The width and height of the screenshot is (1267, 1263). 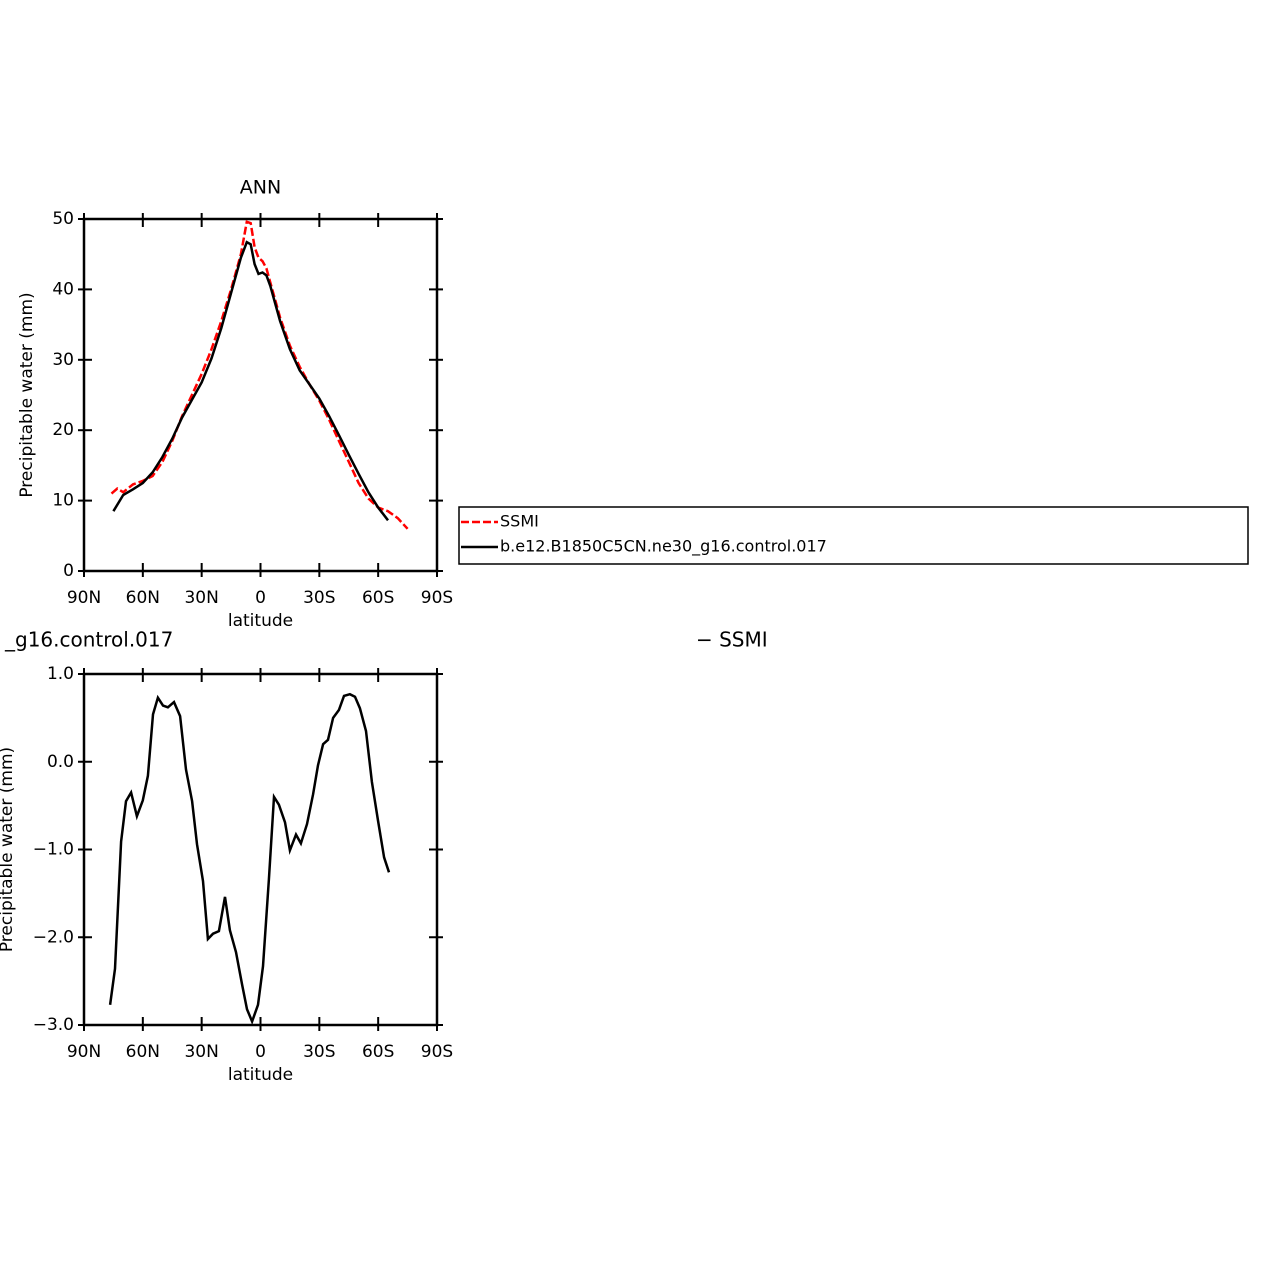 What do you see at coordinates (53, 937) in the screenshot?
I see `y-tick-label: −2.0` at bounding box center [53, 937].